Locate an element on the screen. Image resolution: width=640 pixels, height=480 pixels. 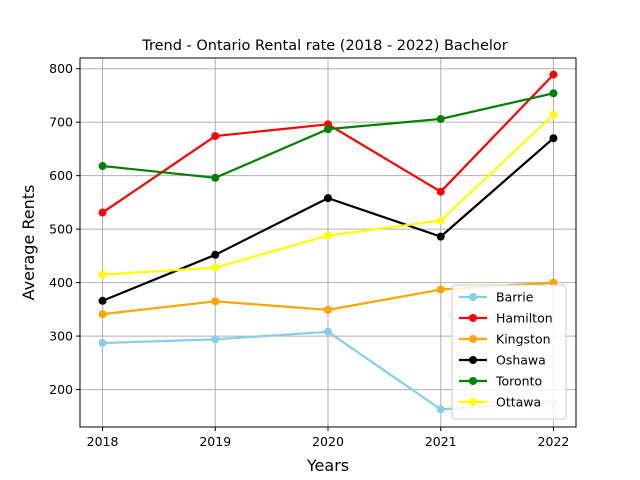
legend-marker-oshawa is located at coordinates (473, 360).